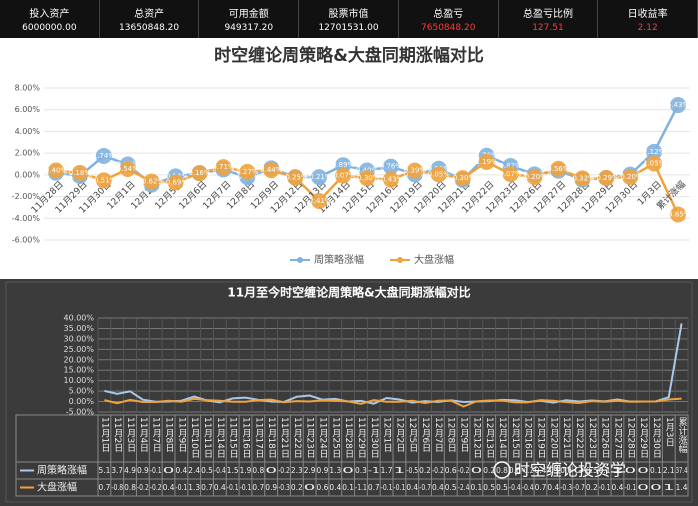 The width and height of the screenshot is (698, 506). I want to click on x-tick-label: 11月30日, so click(374, 437).